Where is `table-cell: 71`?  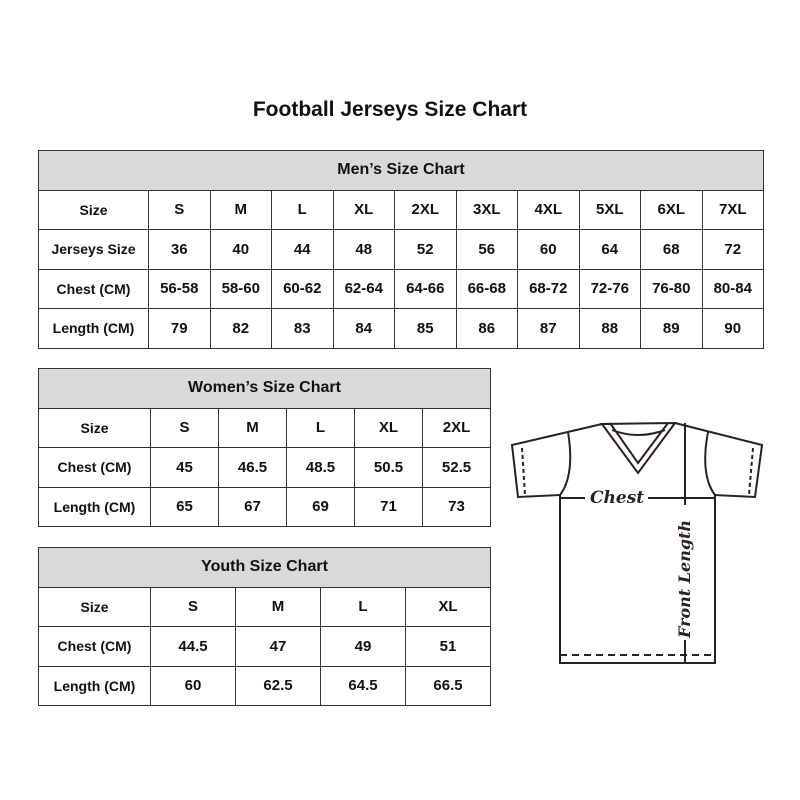
table-cell: 71 is located at coordinates (388, 506).